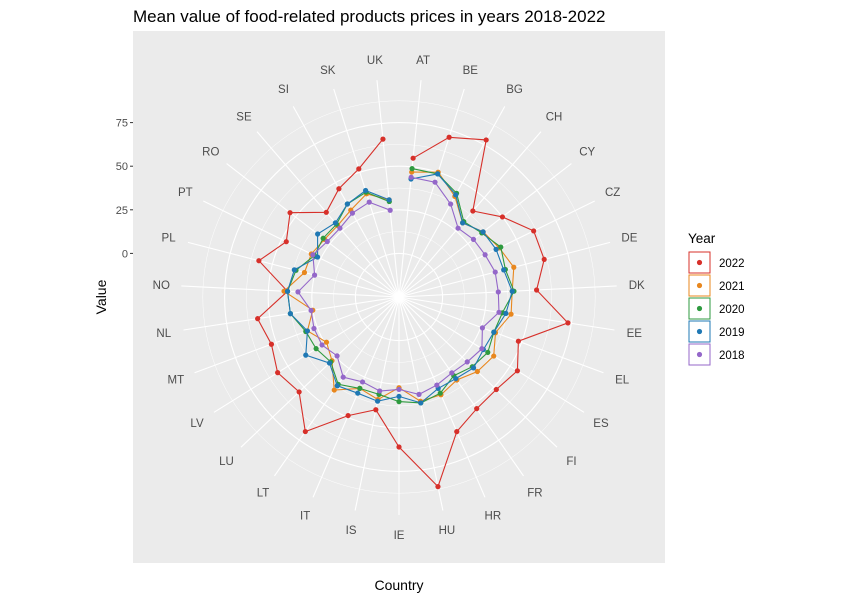  What do you see at coordinates (504, 270) in the screenshot?
I see `data-point-2019-de` at bounding box center [504, 270].